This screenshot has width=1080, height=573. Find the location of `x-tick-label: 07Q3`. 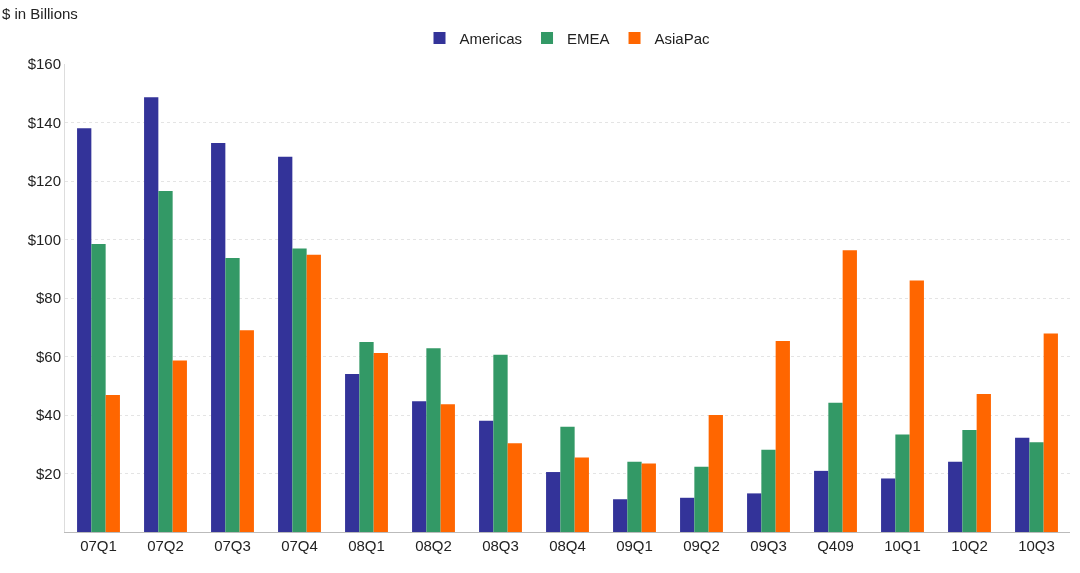

x-tick-label: 07Q3 is located at coordinates (232, 545).